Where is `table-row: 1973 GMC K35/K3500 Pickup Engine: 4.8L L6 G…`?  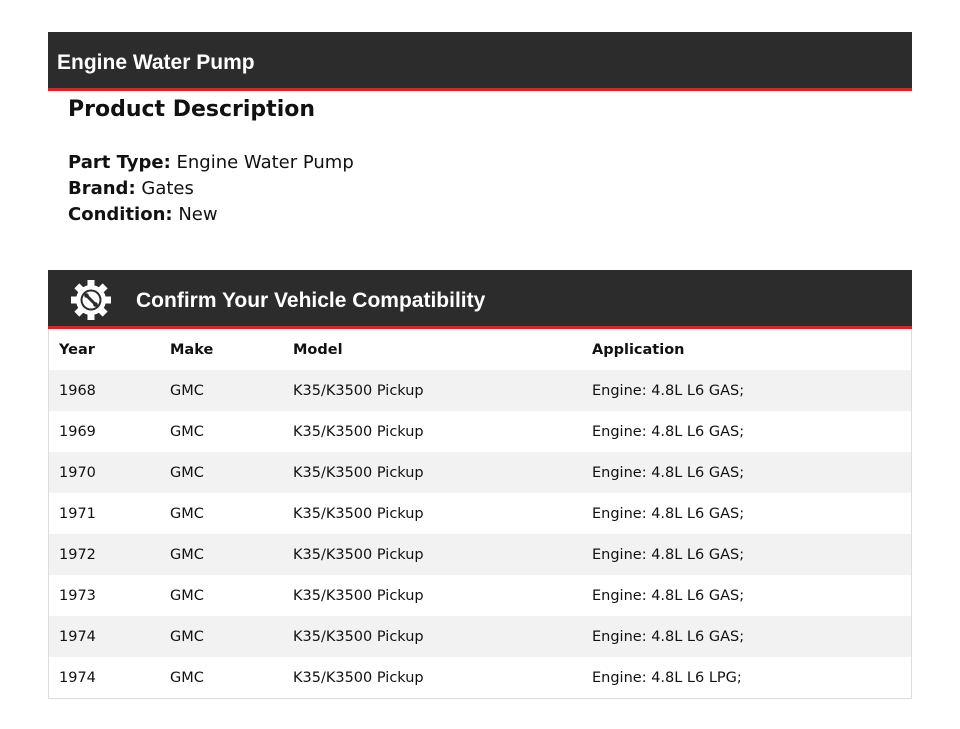 table-row: 1973 GMC K35/K3500 Pickup Engine: 4.8L L6 G… is located at coordinates (480, 595).